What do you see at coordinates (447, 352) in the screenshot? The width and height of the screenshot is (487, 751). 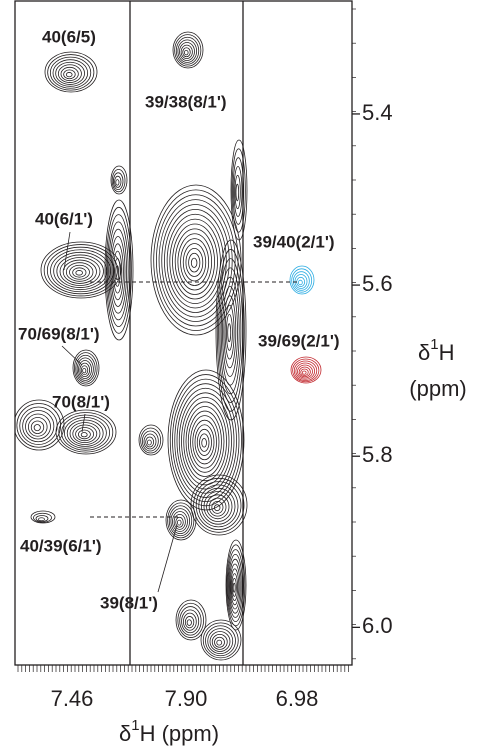 I see `nucleus: H` at bounding box center [447, 352].